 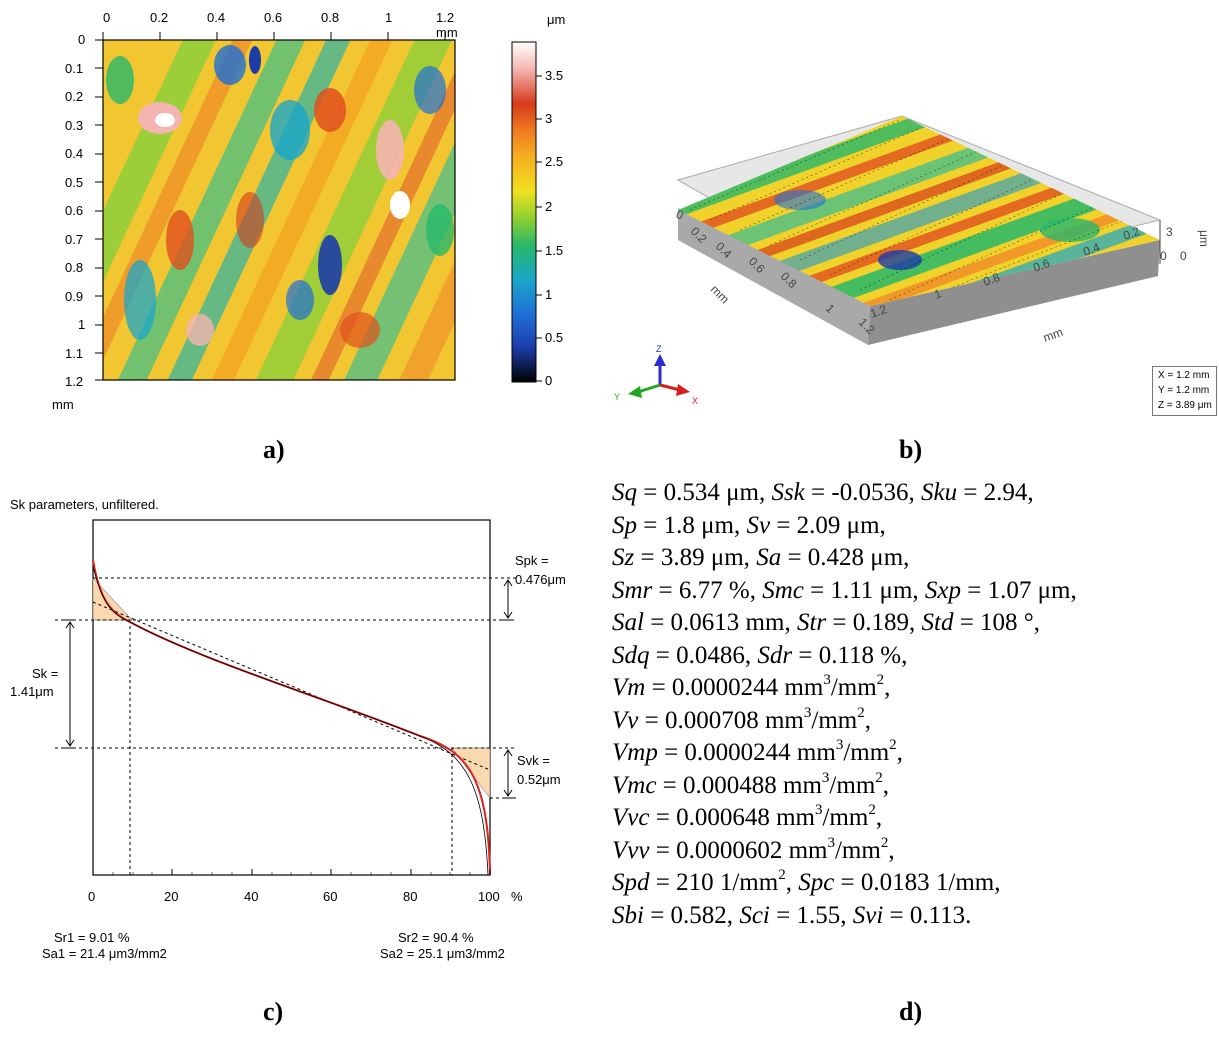 What do you see at coordinates (330, 896) in the screenshot?
I see `x-tick: 60` at bounding box center [330, 896].